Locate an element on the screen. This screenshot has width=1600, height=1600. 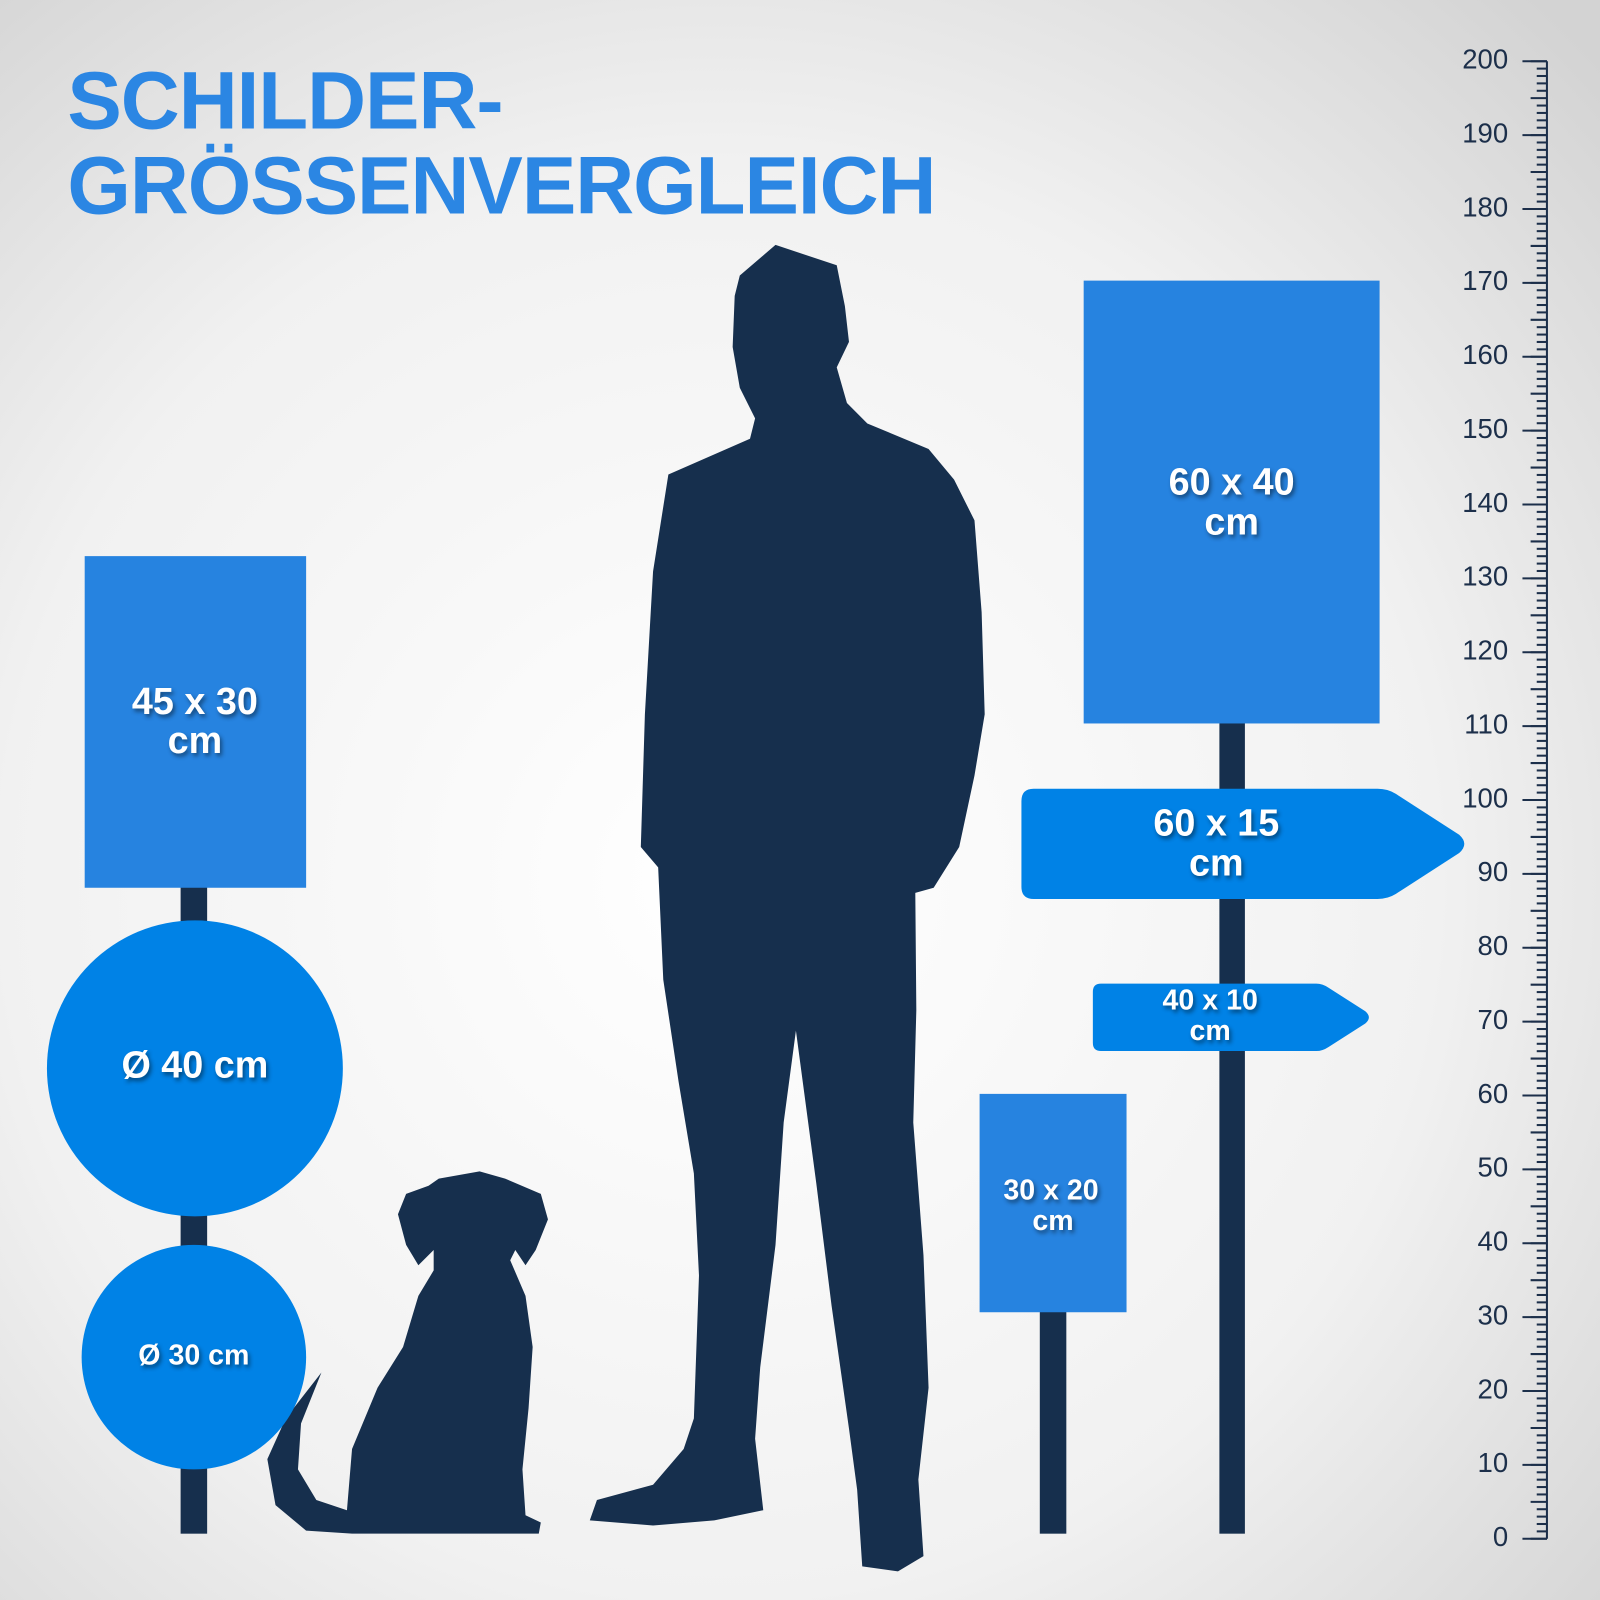
ruler-label: 140 is located at coordinates (1485, 502).